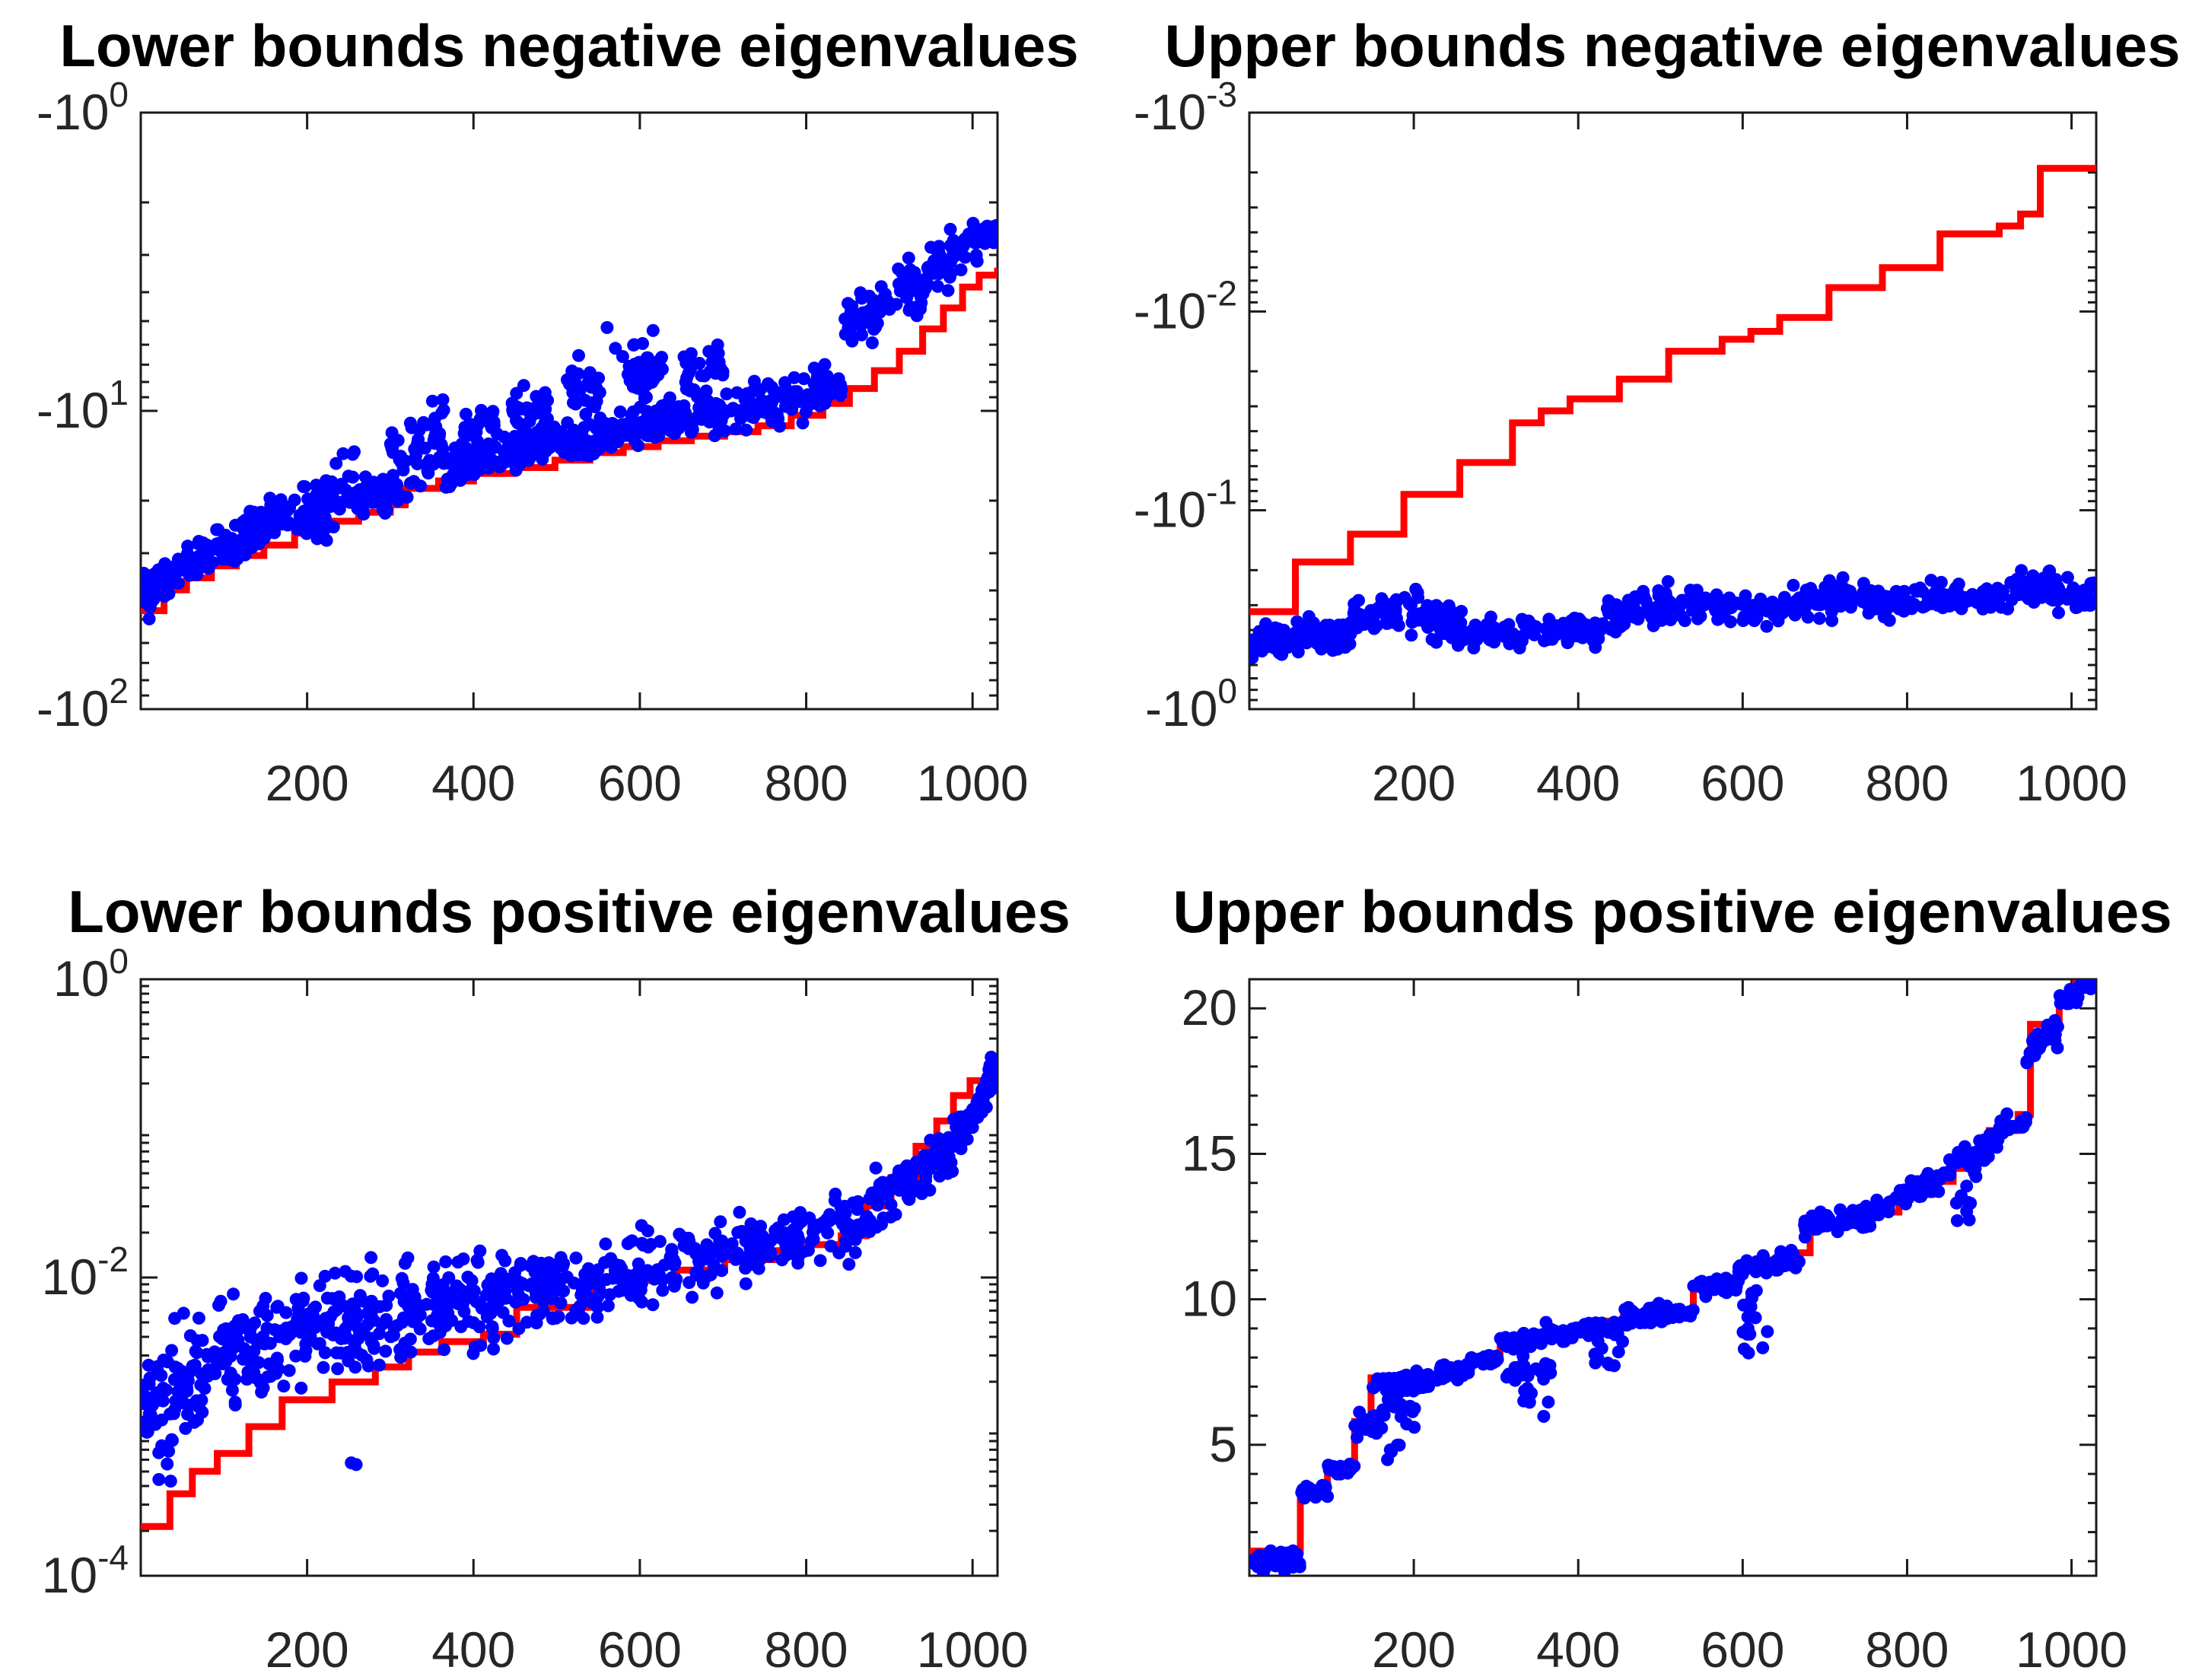 The image size is (2186, 1680). Describe the element at coordinates (85, 1272) in the screenshot. I see `y-tick-label: 10⁻²` at that location.